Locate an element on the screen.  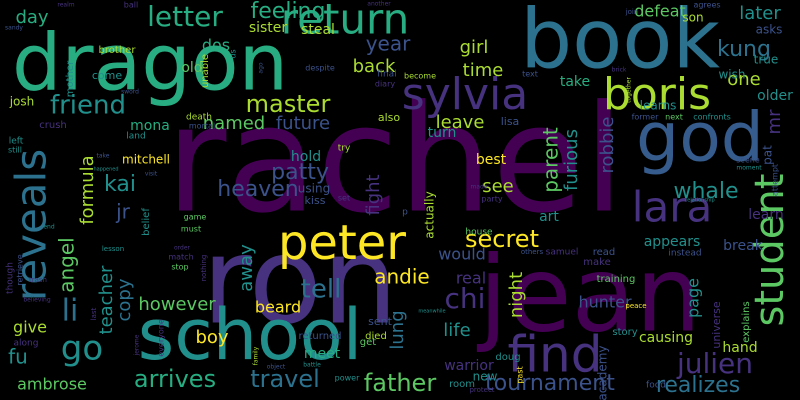
word-unable: unable is located at coordinates (205, 71).